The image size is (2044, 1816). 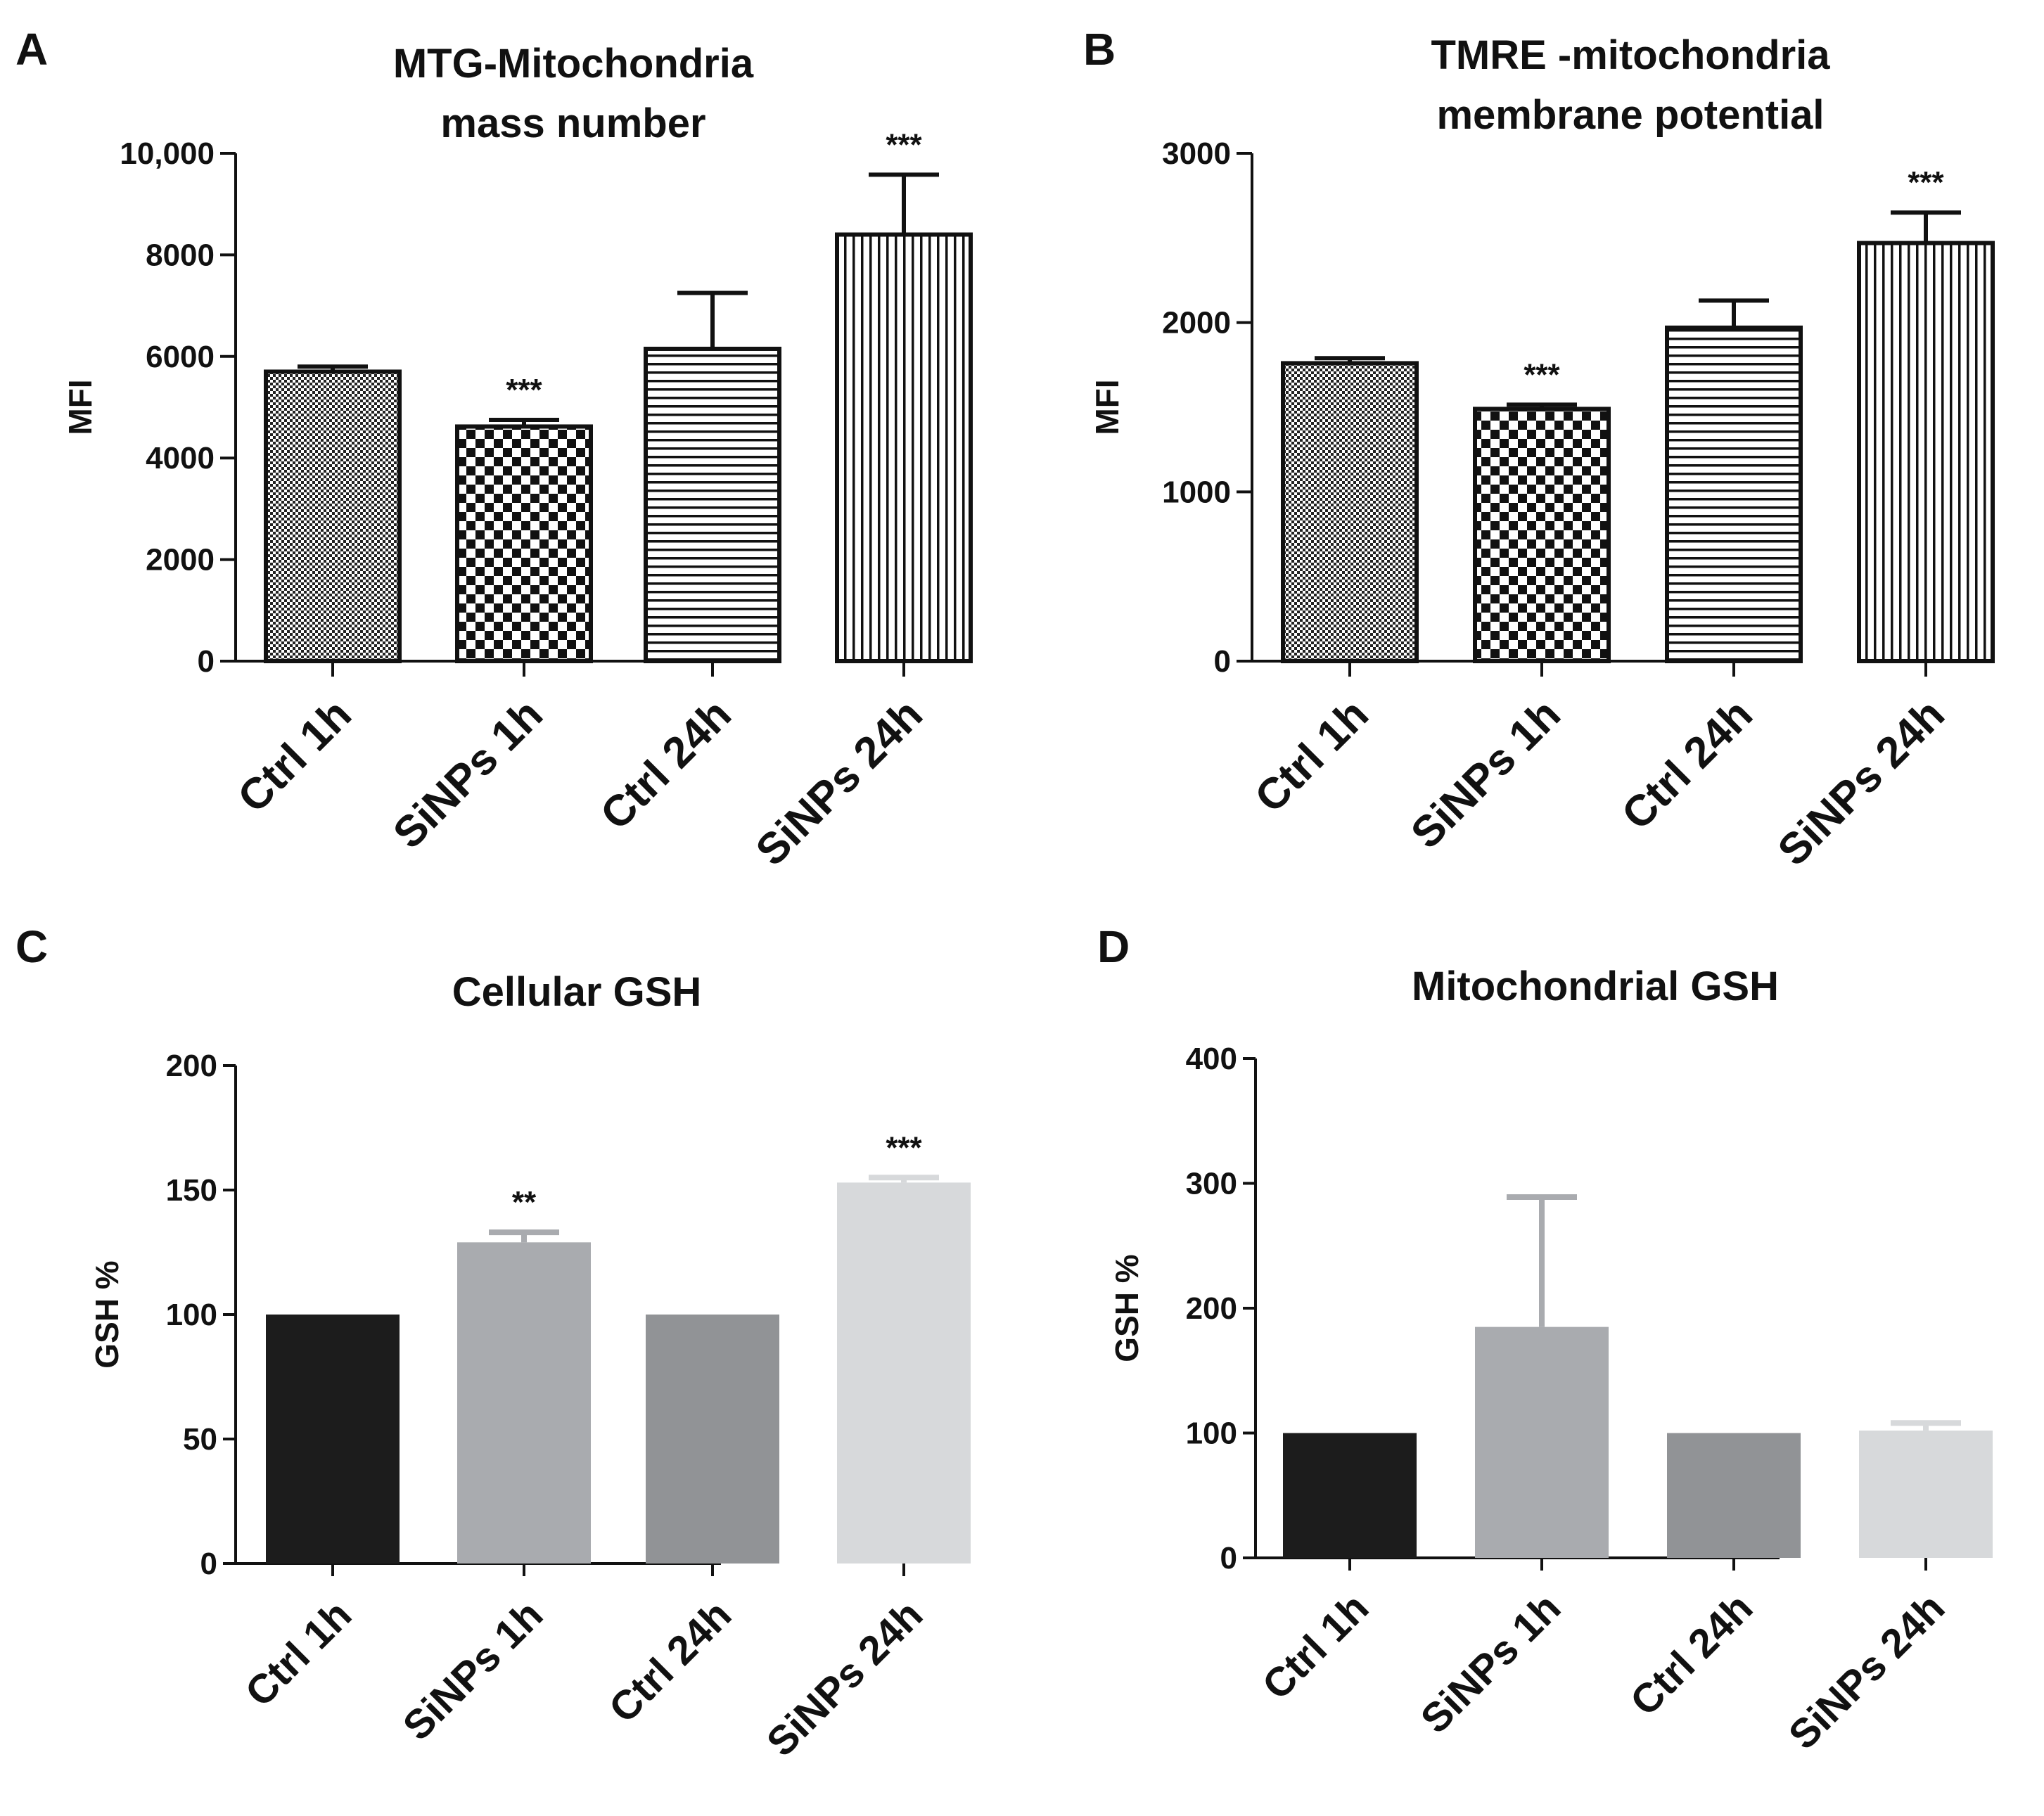 I want to click on chart-title: membrane potential, so click(x=1630, y=115).